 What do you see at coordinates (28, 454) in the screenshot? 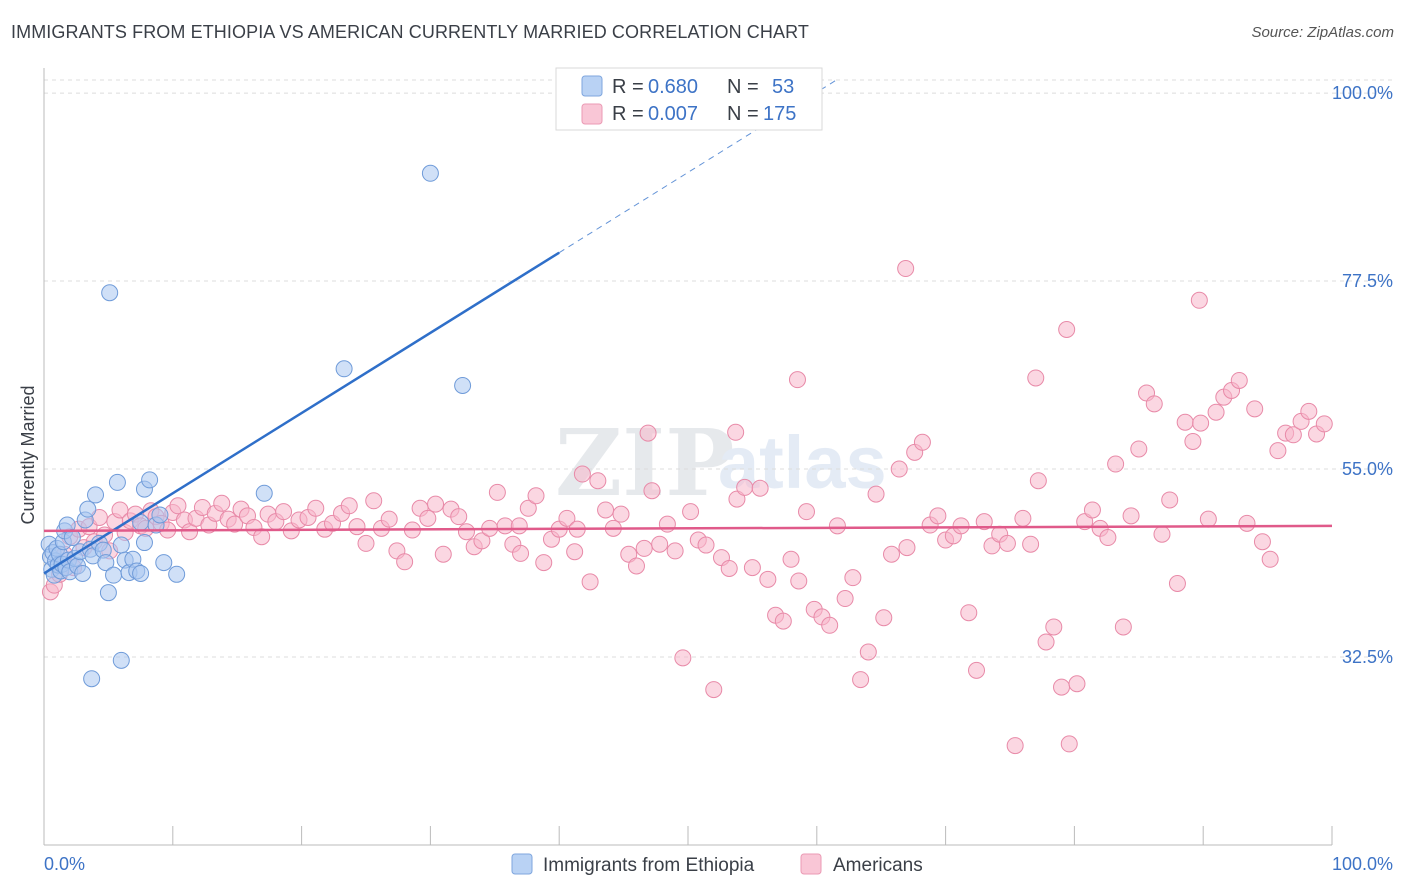
I see `y-axis-label: Currently Married` at bounding box center [28, 454].